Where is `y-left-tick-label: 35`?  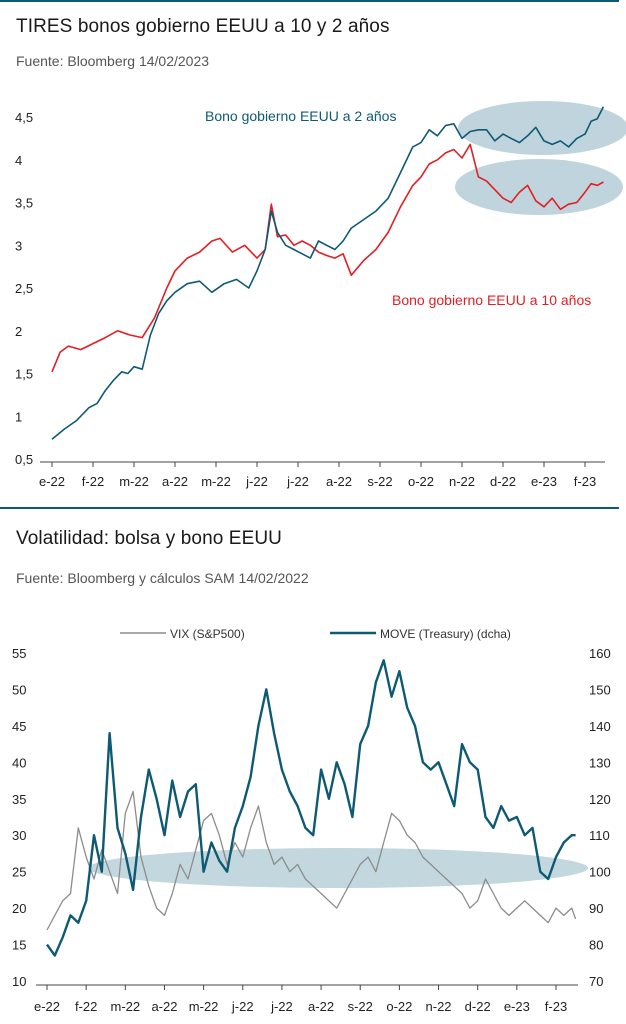
y-left-tick-label: 35 is located at coordinates (19, 799).